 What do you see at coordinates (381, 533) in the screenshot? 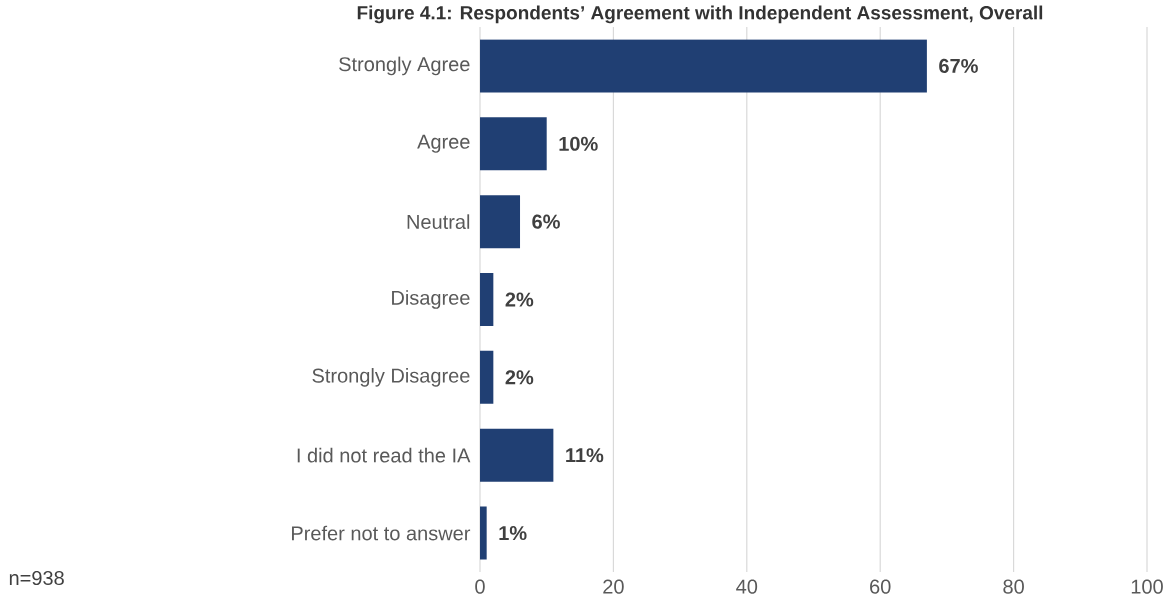
I see `y-tick-label: Prefer not to answer` at bounding box center [381, 533].